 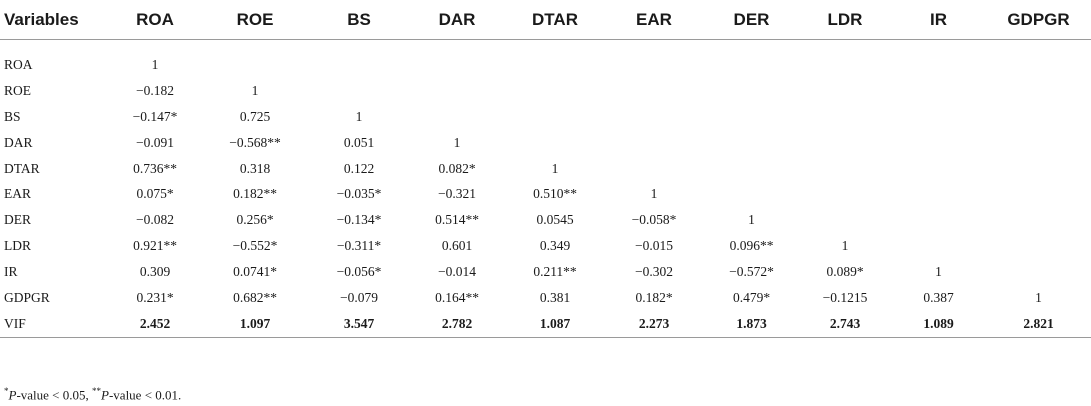 What do you see at coordinates (359, 297) in the screenshot?
I see `table-cell: −0.079` at bounding box center [359, 297].